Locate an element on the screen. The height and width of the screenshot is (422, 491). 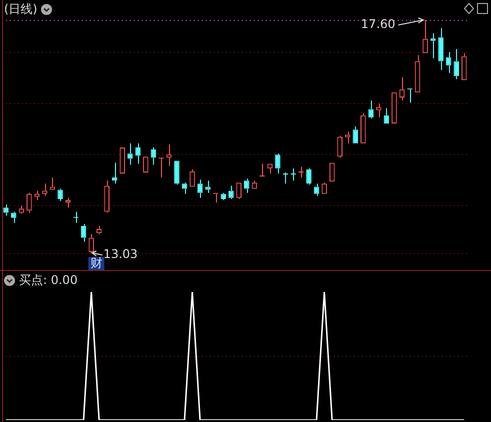
annotation: 13.03 is located at coordinates (120, 254).